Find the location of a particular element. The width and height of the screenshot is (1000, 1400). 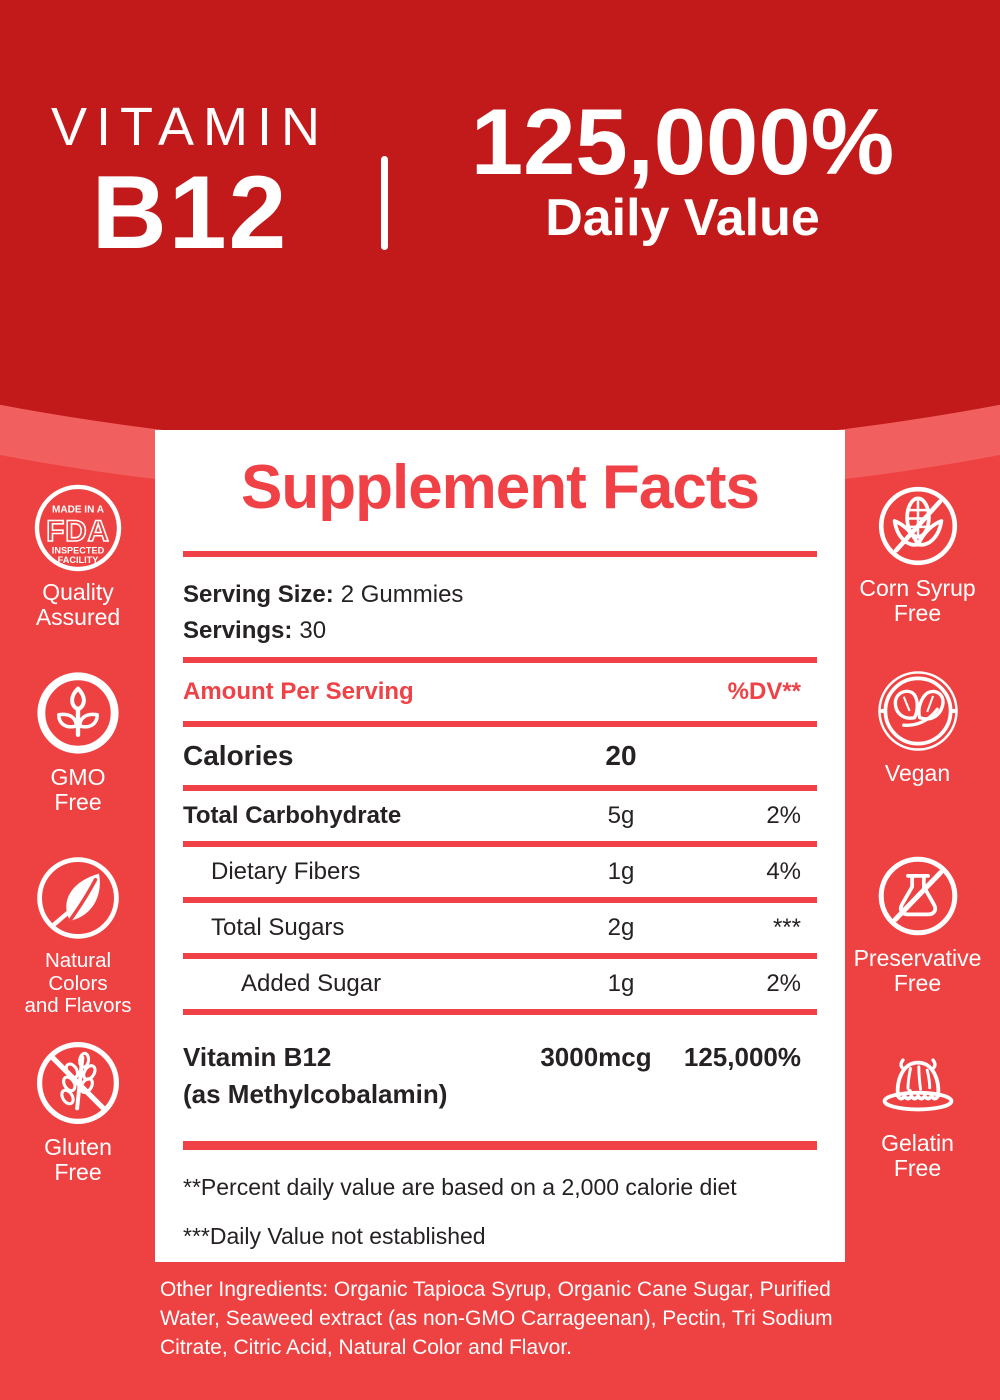

table-row-calories: Calories 20 is located at coordinates (410, 755).